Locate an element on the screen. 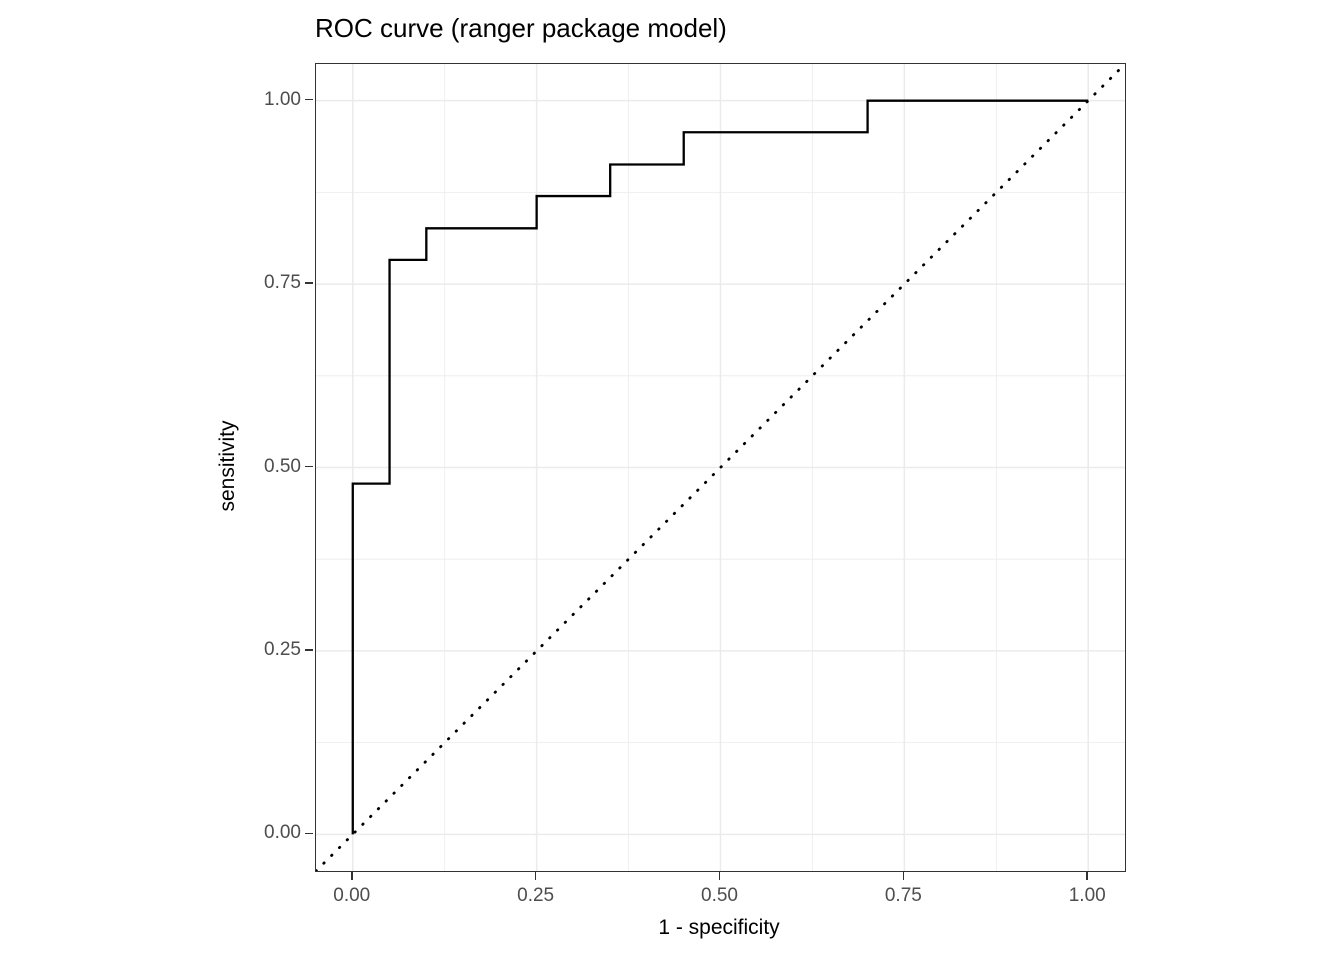 Image resolution: width=1344 pixels, height=960 pixels. y-tick-label: 0.25 is located at coordinates (282, 649).